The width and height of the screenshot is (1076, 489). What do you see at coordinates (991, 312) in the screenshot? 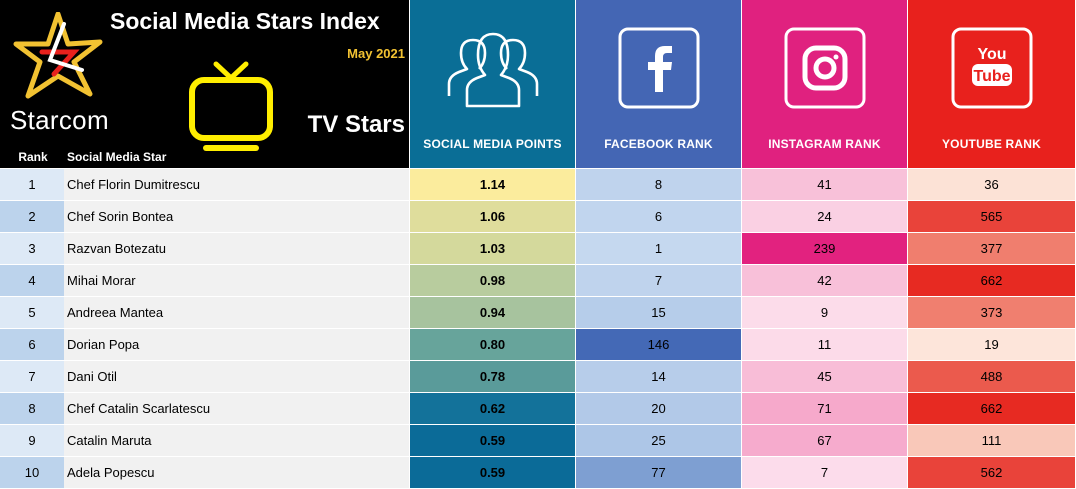
I see `youtube-rank-cell: 373` at bounding box center [991, 312].